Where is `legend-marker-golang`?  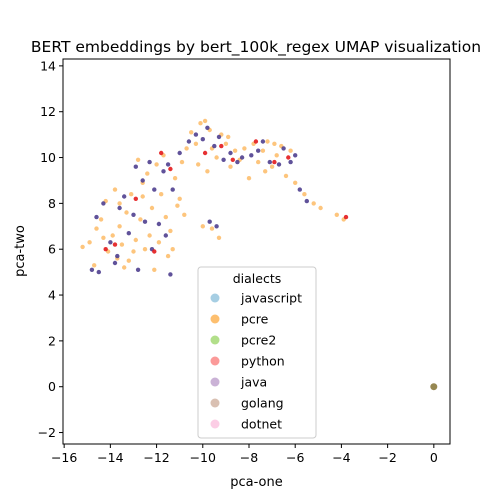
legend-marker-golang is located at coordinates (215, 403).